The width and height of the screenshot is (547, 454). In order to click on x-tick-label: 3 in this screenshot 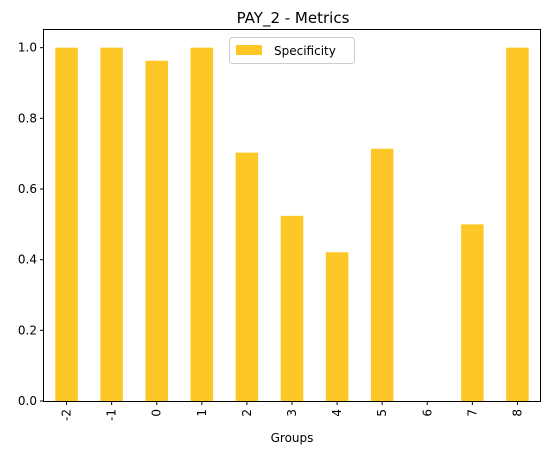, I will do `click(292, 413)`.